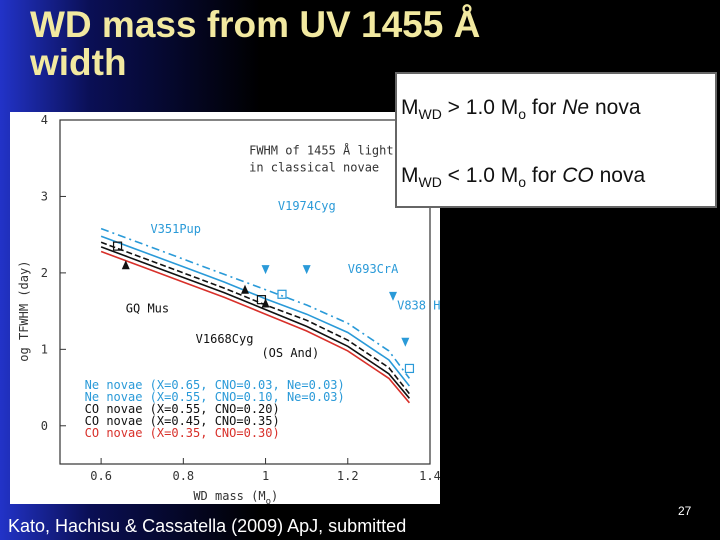  I want to click on annotation-label: V1668Cyg, so click(225, 339).